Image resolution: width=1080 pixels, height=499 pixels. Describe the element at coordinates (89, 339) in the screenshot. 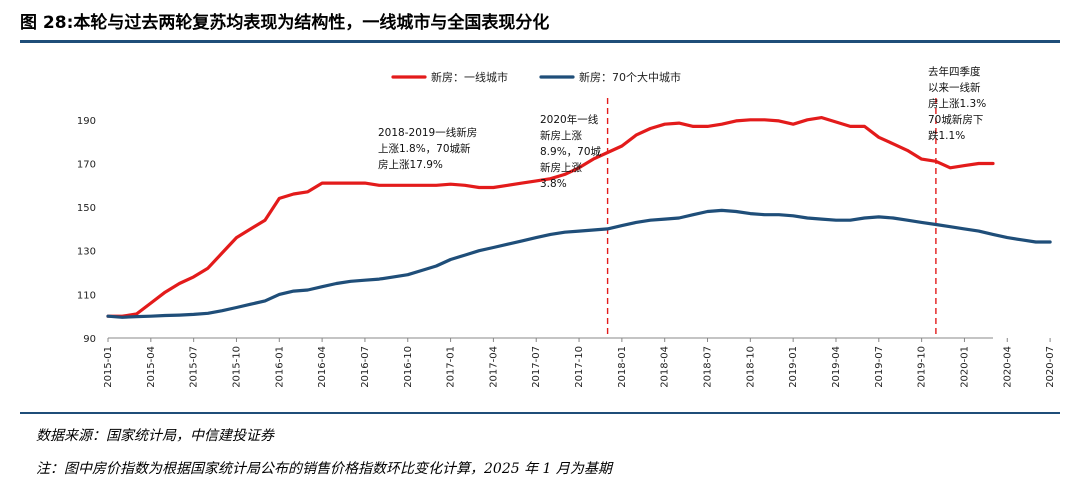

I see `y-tick-label: 90` at that location.